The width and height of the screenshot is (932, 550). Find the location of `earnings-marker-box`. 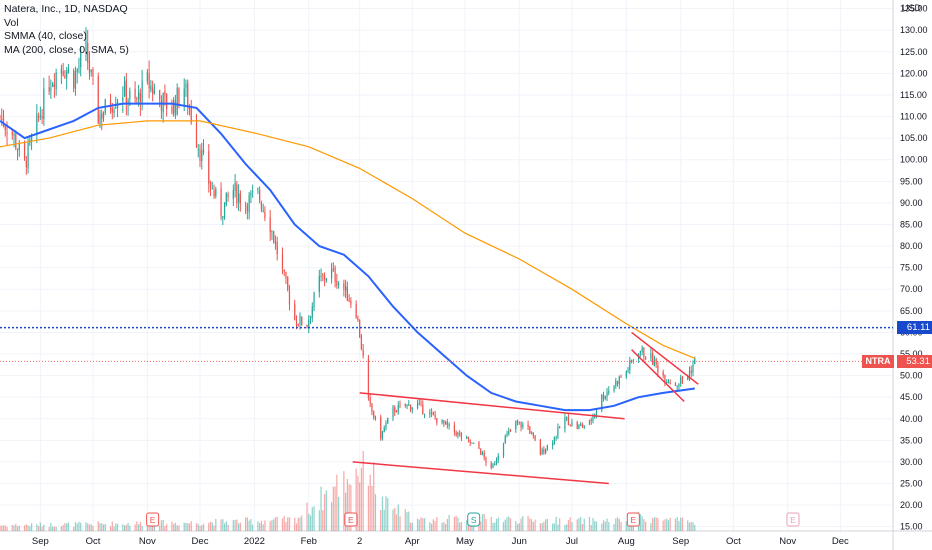

earnings-marker-box is located at coordinates (153, 519).